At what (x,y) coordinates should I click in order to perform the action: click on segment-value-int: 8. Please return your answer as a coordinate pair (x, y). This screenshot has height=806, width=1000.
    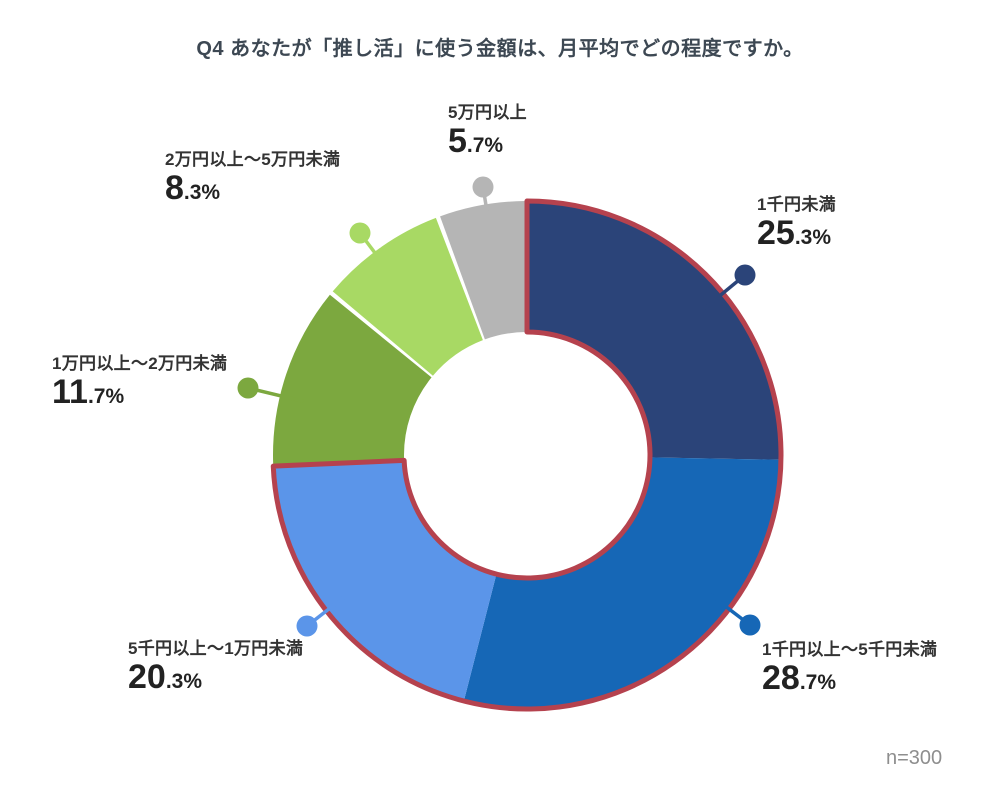
    Looking at the image, I should click on (174, 188).